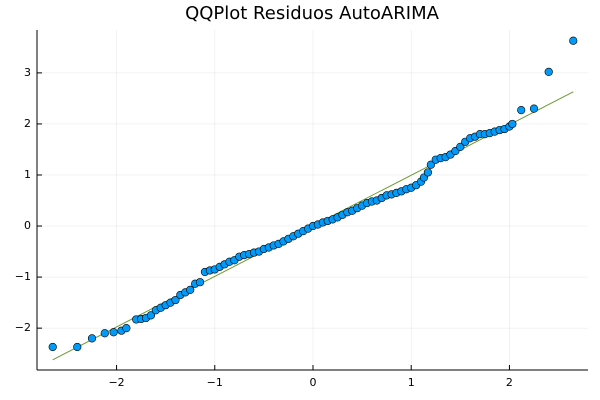  What do you see at coordinates (27, 225) in the screenshot?
I see `y-tick-label: 0` at bounding box center [27, 225].